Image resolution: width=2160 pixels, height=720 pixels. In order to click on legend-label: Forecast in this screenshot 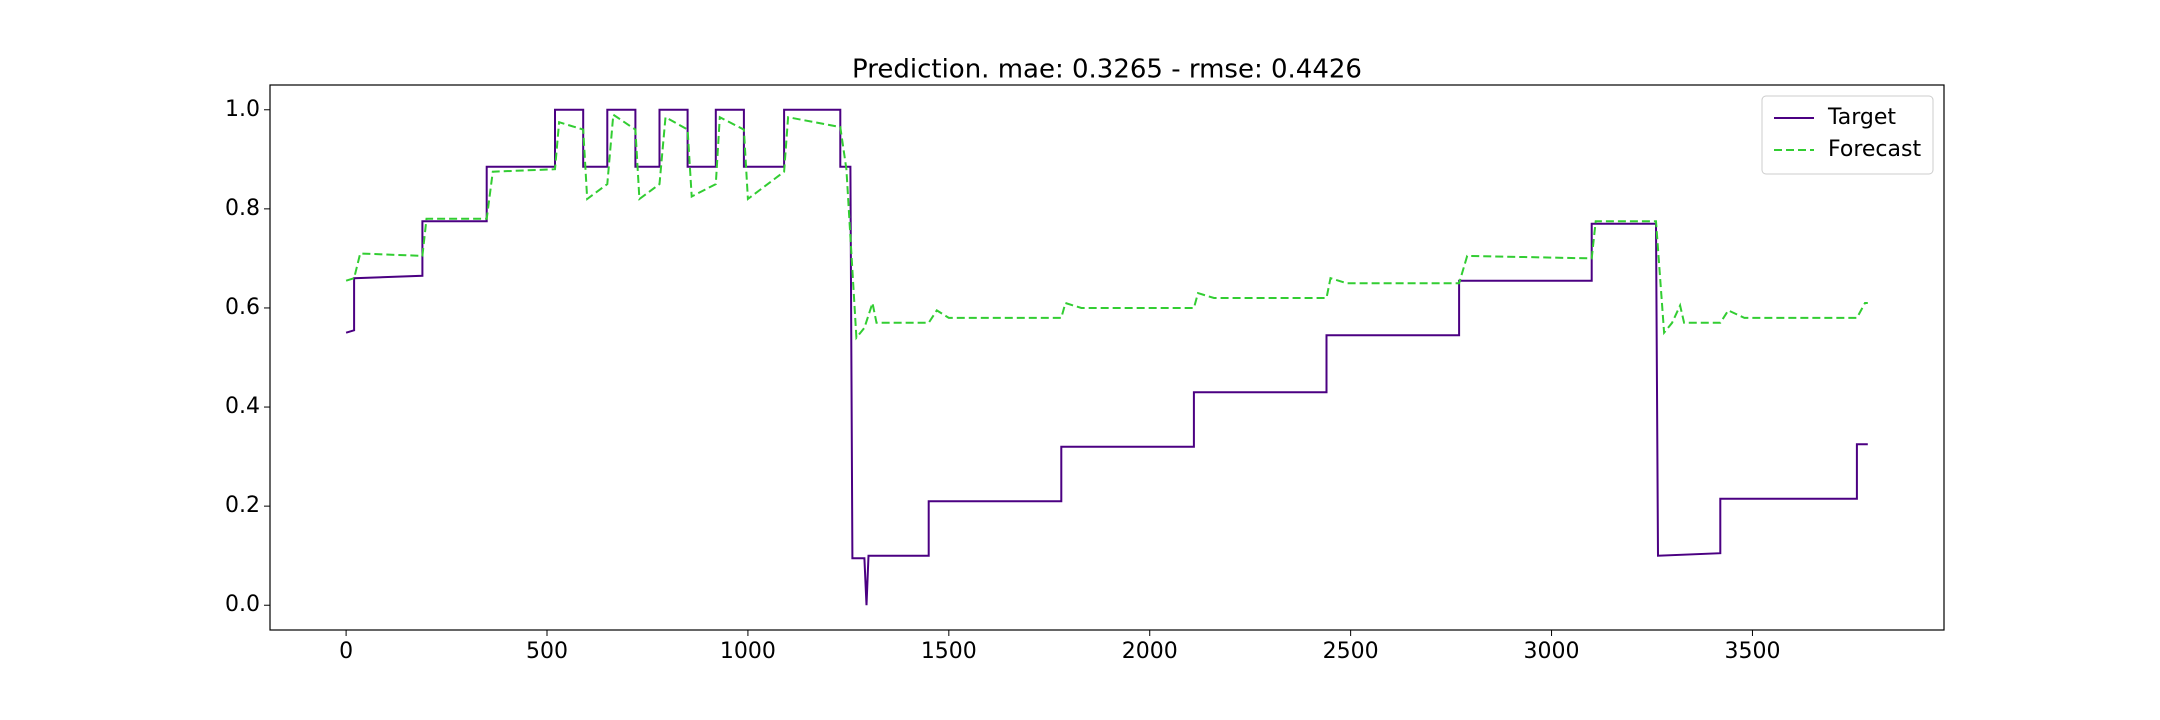, I will do `click(1874, 149)`.